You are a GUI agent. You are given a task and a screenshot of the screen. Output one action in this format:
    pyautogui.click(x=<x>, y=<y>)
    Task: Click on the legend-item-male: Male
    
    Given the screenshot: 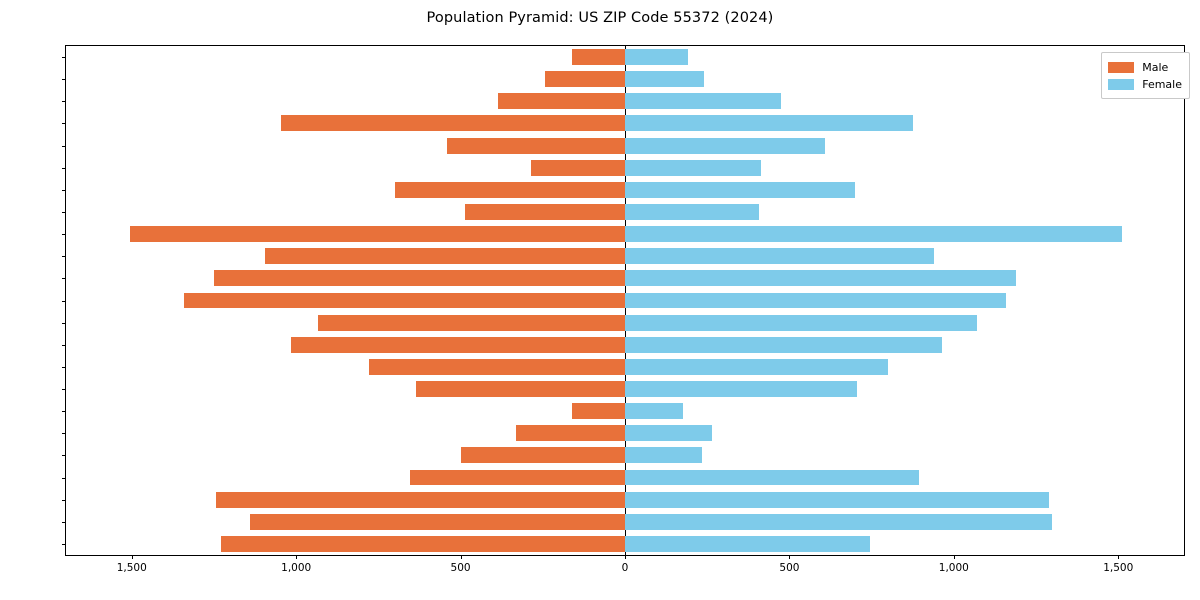 What is the action you would take?
    pyautogui.click(x=1145, y=67)
    